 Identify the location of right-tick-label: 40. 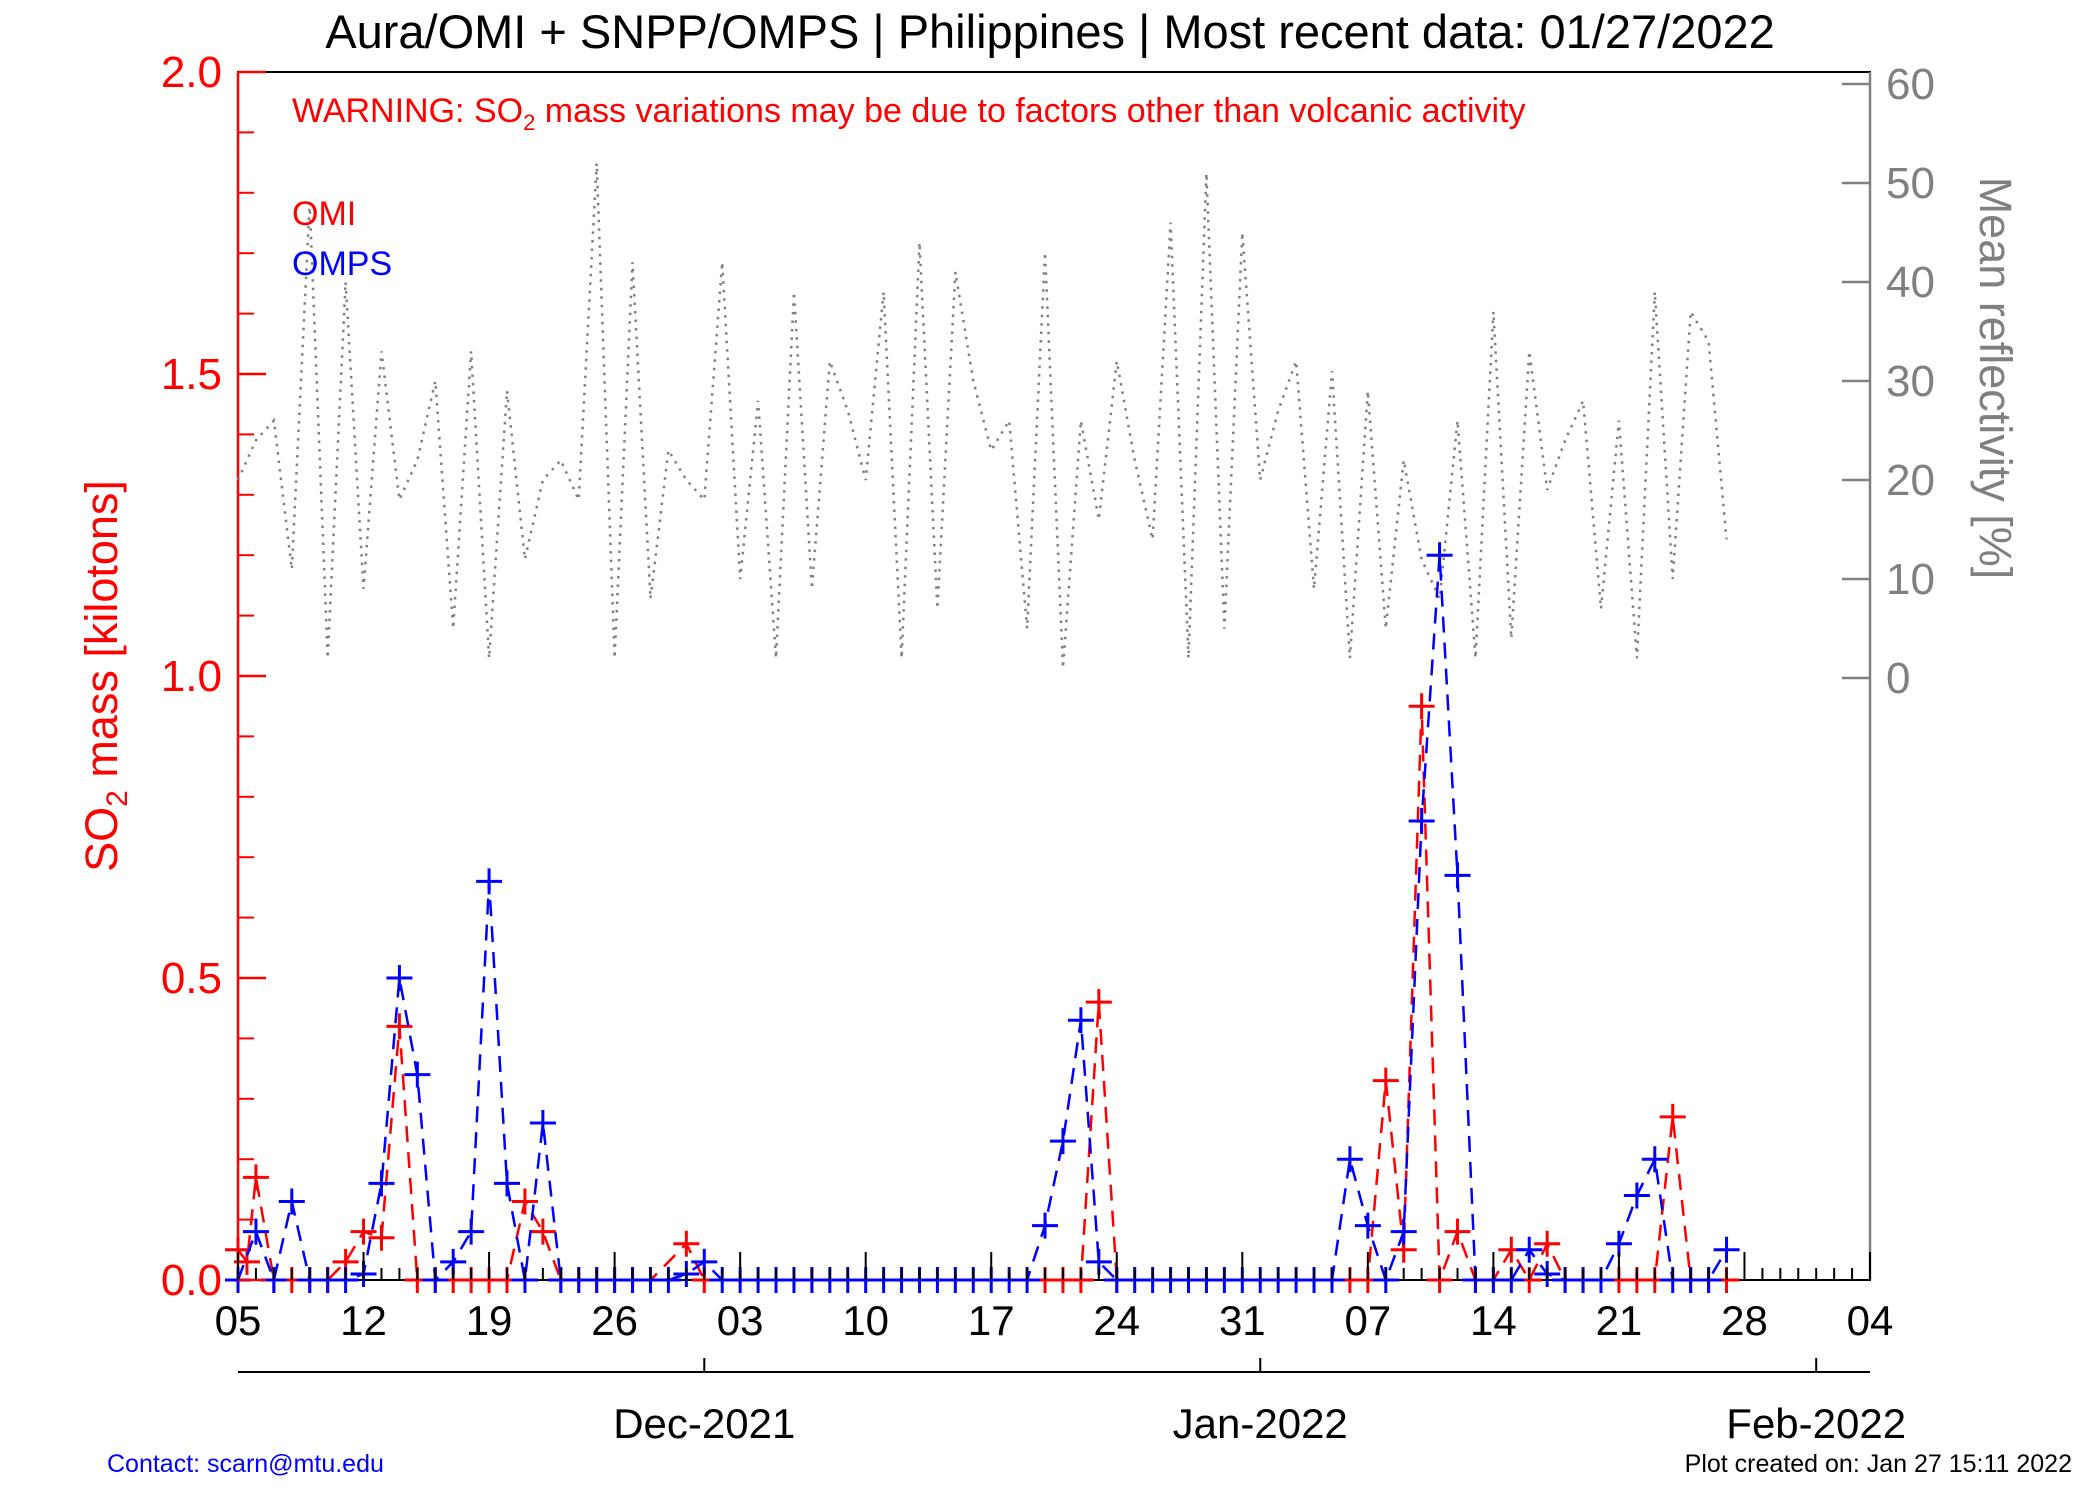
(1910, 282).